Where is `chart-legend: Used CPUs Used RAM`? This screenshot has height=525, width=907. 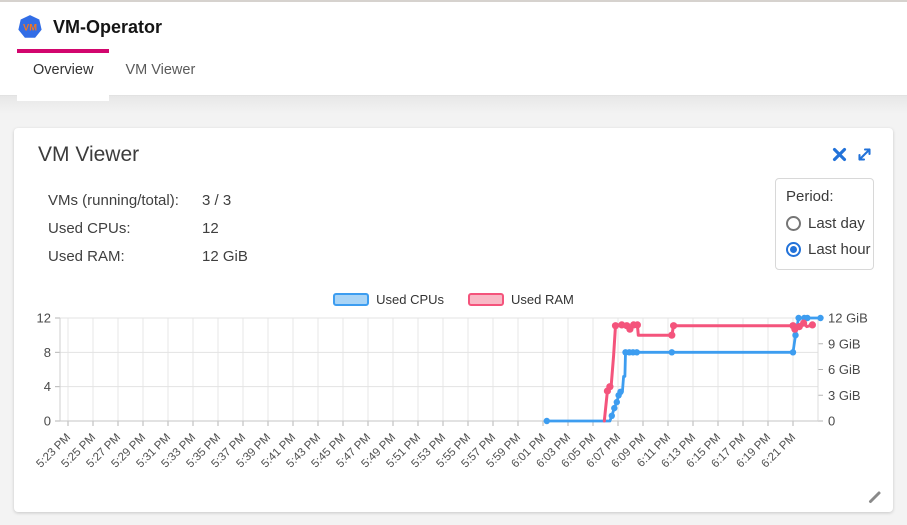
chart-legend: Used CPUs Used RAM is located at coordinates (453, 299).